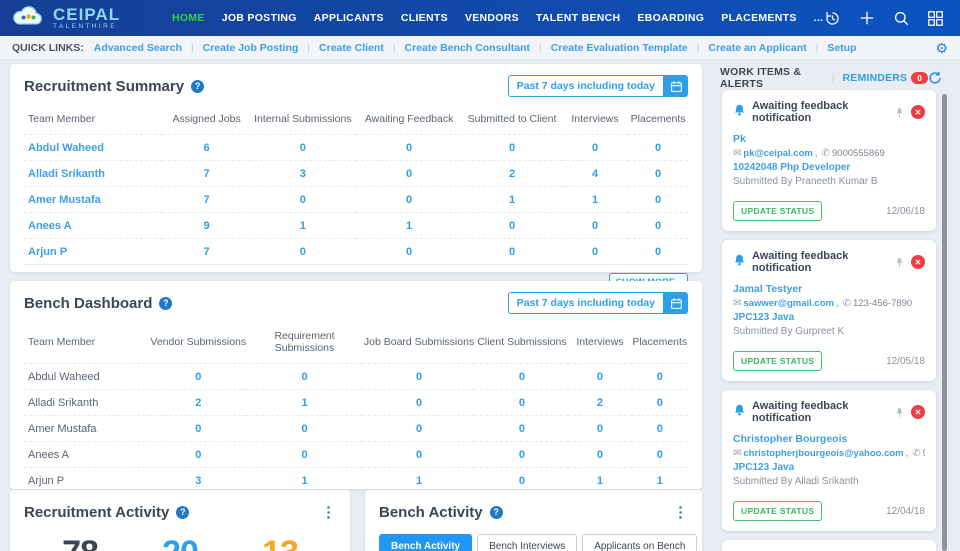 The height and width of the screenshot is (551, 960). Describe the element at coordinates (919, 78) in the screenshot. I see `reminders-count-badge: 0` at that location.